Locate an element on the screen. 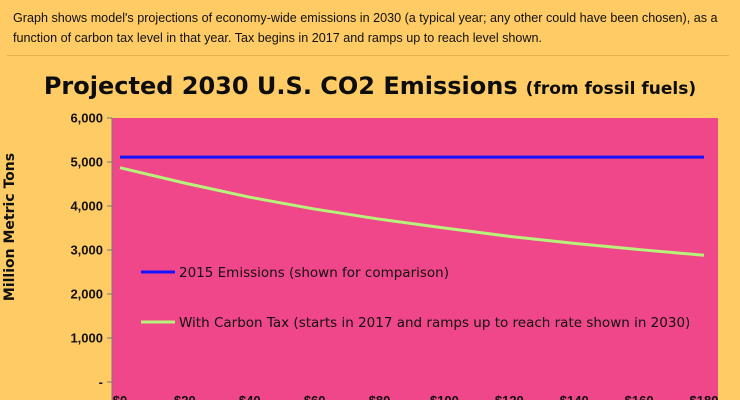 The image size is (740, 400). x-tick-label: $40 is located at coordinates (250, 396).